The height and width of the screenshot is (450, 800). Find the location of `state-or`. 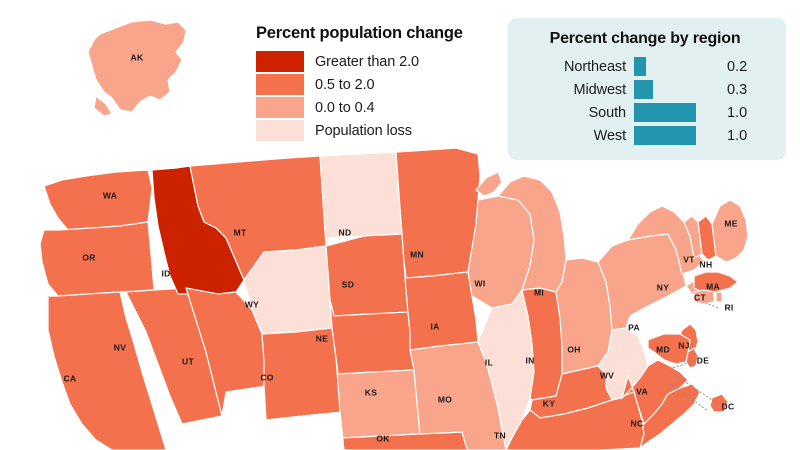

state-or is located at coordinates (97, 259).